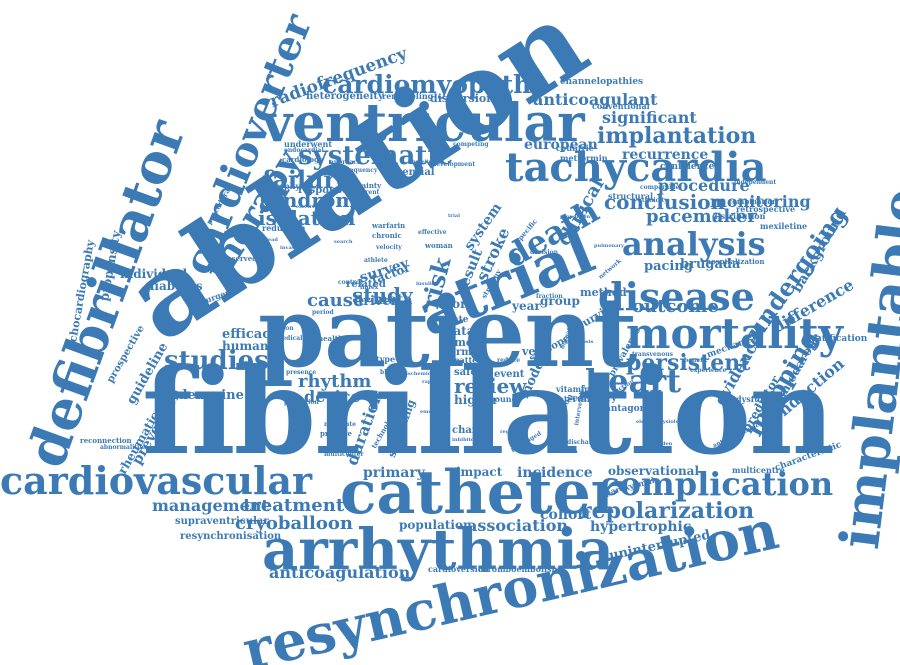 This screenshot has height=665, width=900. What do you see at coordinates (454, 164) in the screenshot?
I see `word-development: development` at bounding box center [454, 164].